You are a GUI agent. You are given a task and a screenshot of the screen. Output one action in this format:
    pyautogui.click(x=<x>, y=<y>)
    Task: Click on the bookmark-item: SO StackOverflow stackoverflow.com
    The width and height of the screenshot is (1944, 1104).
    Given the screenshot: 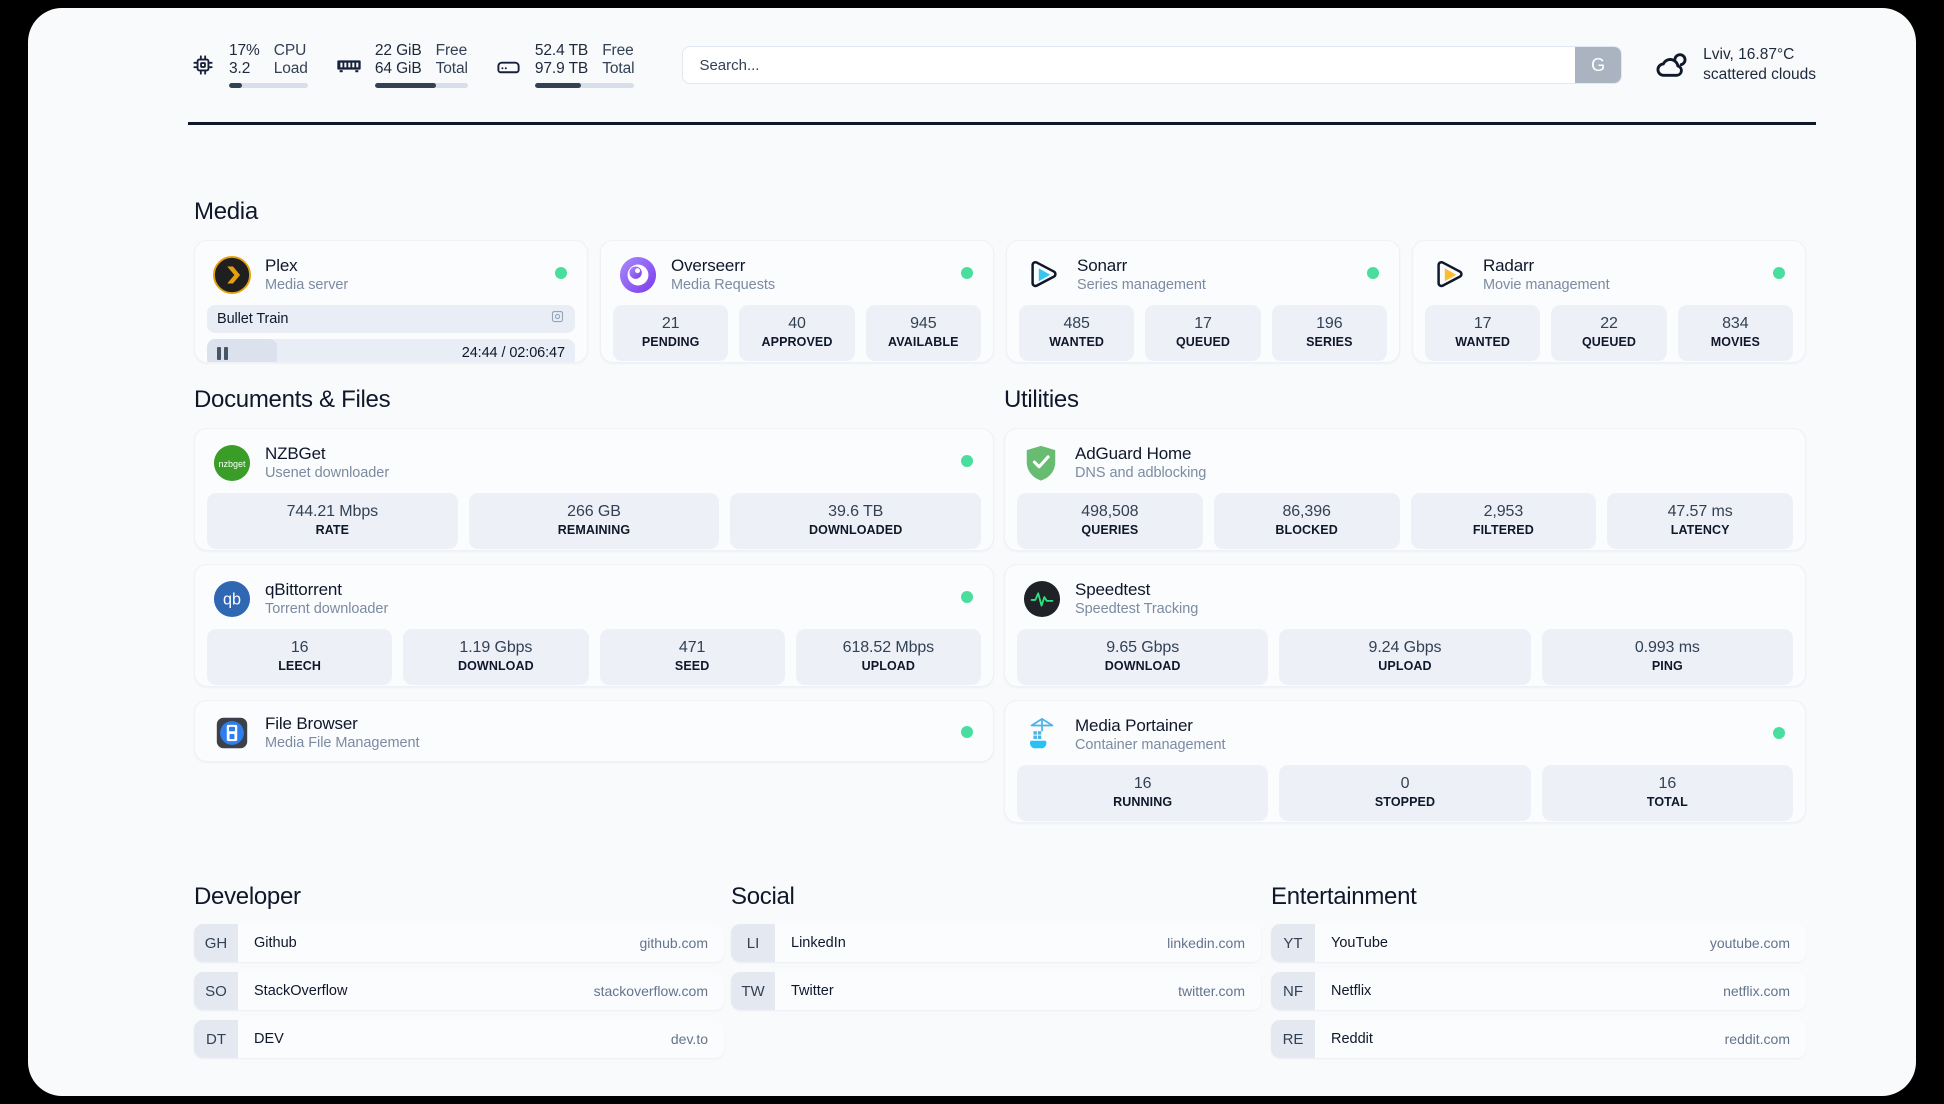 What is the action you would take?
    pyautogui.click(x=459, y=991)
    